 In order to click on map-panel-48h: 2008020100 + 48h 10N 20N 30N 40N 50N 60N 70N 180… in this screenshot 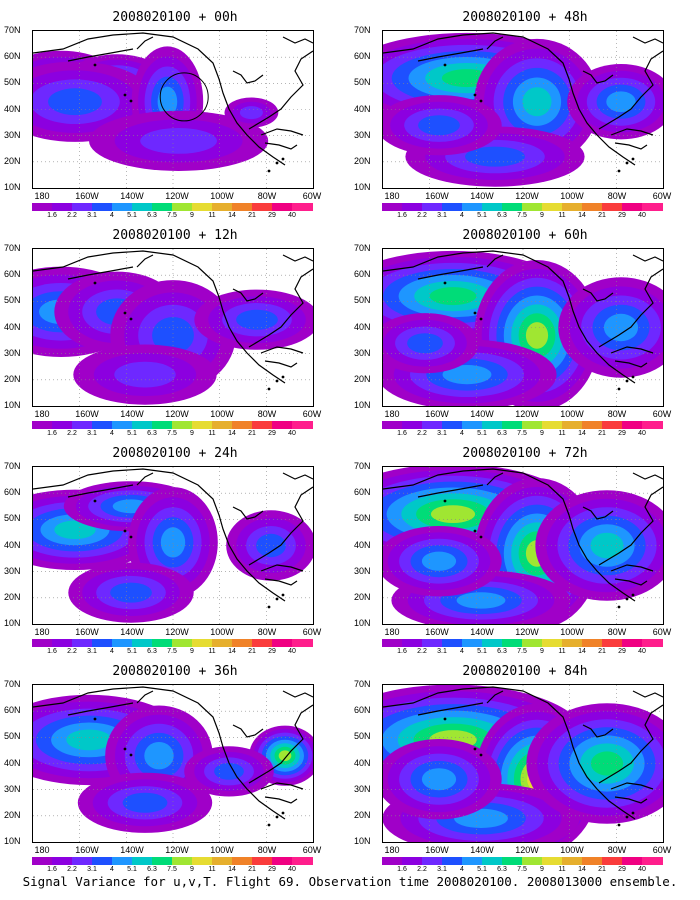, I will do `click(525, 109)`.